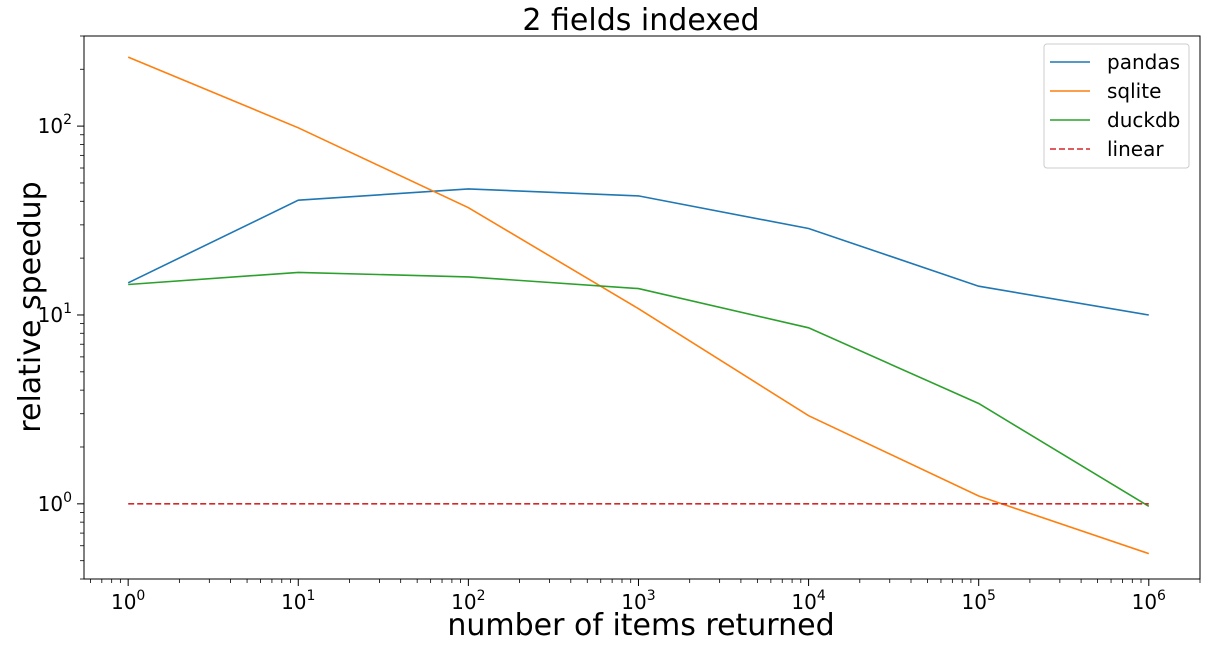 This screenshot has height=648, width=1205. What do you see at coordinates (638, 601) in the screenshot?
I see `x-tick-label: 10³` at bounding box center [638, 601].